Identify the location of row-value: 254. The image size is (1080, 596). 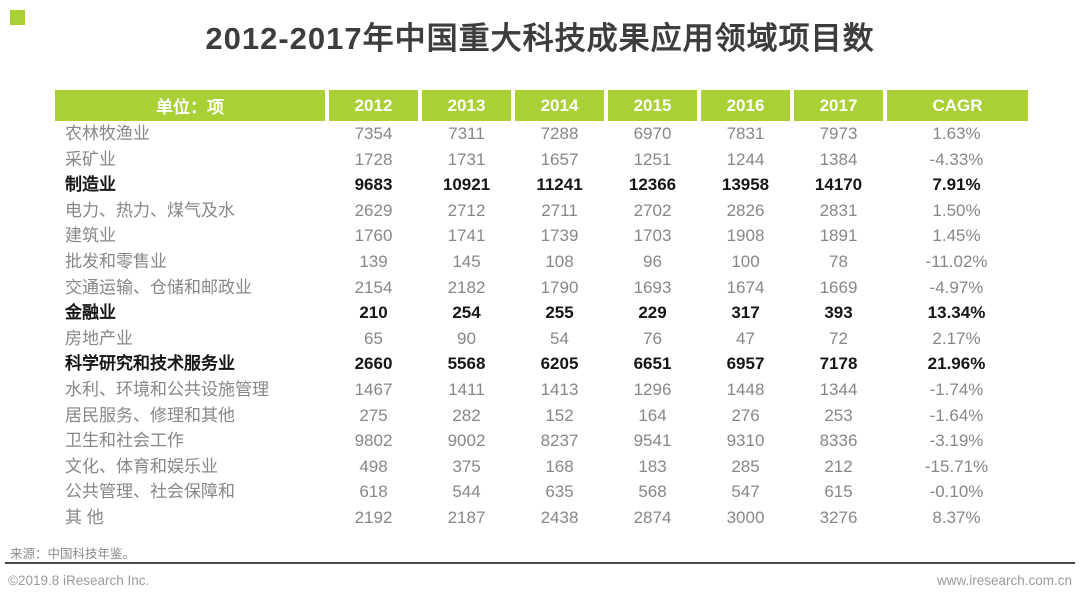
(466, 313).